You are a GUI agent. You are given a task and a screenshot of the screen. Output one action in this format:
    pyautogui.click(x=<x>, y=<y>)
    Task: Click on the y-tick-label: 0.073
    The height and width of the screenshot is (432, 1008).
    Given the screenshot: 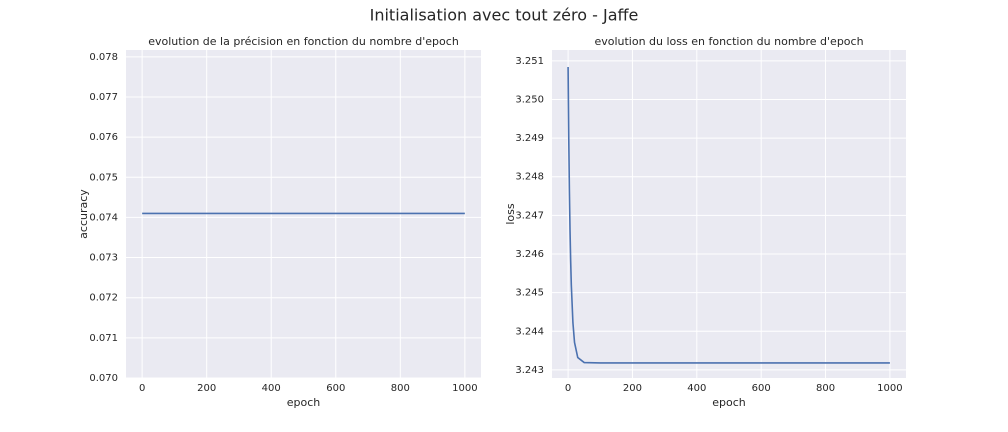 What is the action you would take?
    pyautogui.click(x=103, y=258)
    